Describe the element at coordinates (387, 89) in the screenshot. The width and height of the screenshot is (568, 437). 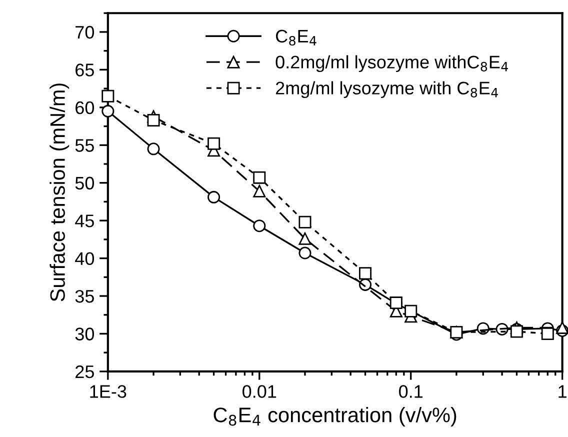
I see `legend-label: 2mg/ml lysozyme with C$_{8}$E$_{4}$` at that location.